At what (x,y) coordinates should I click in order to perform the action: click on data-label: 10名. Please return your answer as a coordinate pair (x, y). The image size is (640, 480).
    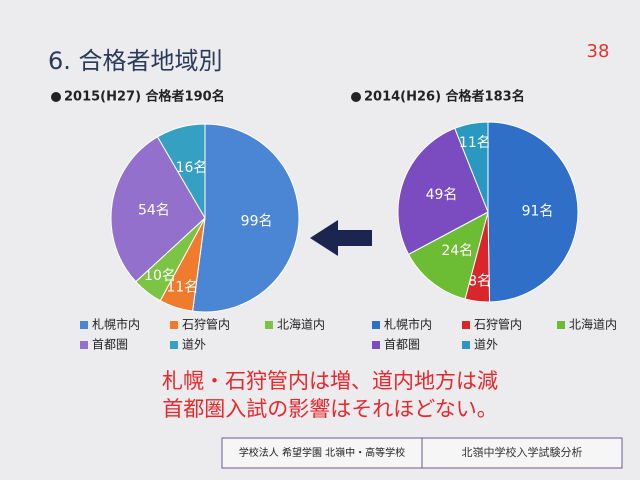
    Looking at the image, I should click on (160, 276).